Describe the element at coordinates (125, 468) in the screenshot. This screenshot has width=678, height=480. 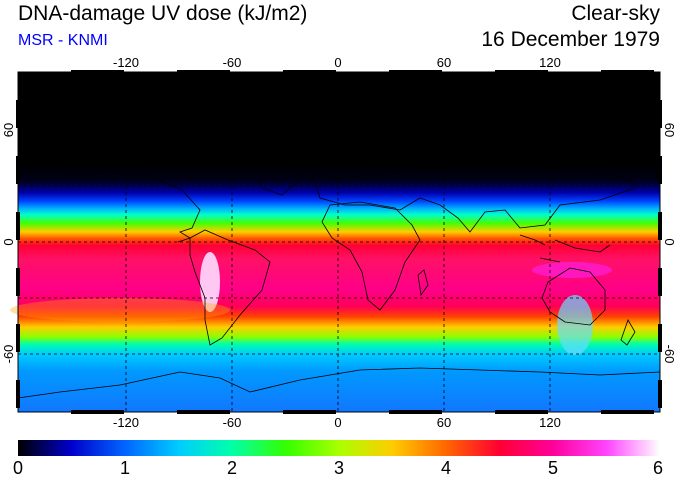
I see `colorbar-tick-label: 1` at that location.